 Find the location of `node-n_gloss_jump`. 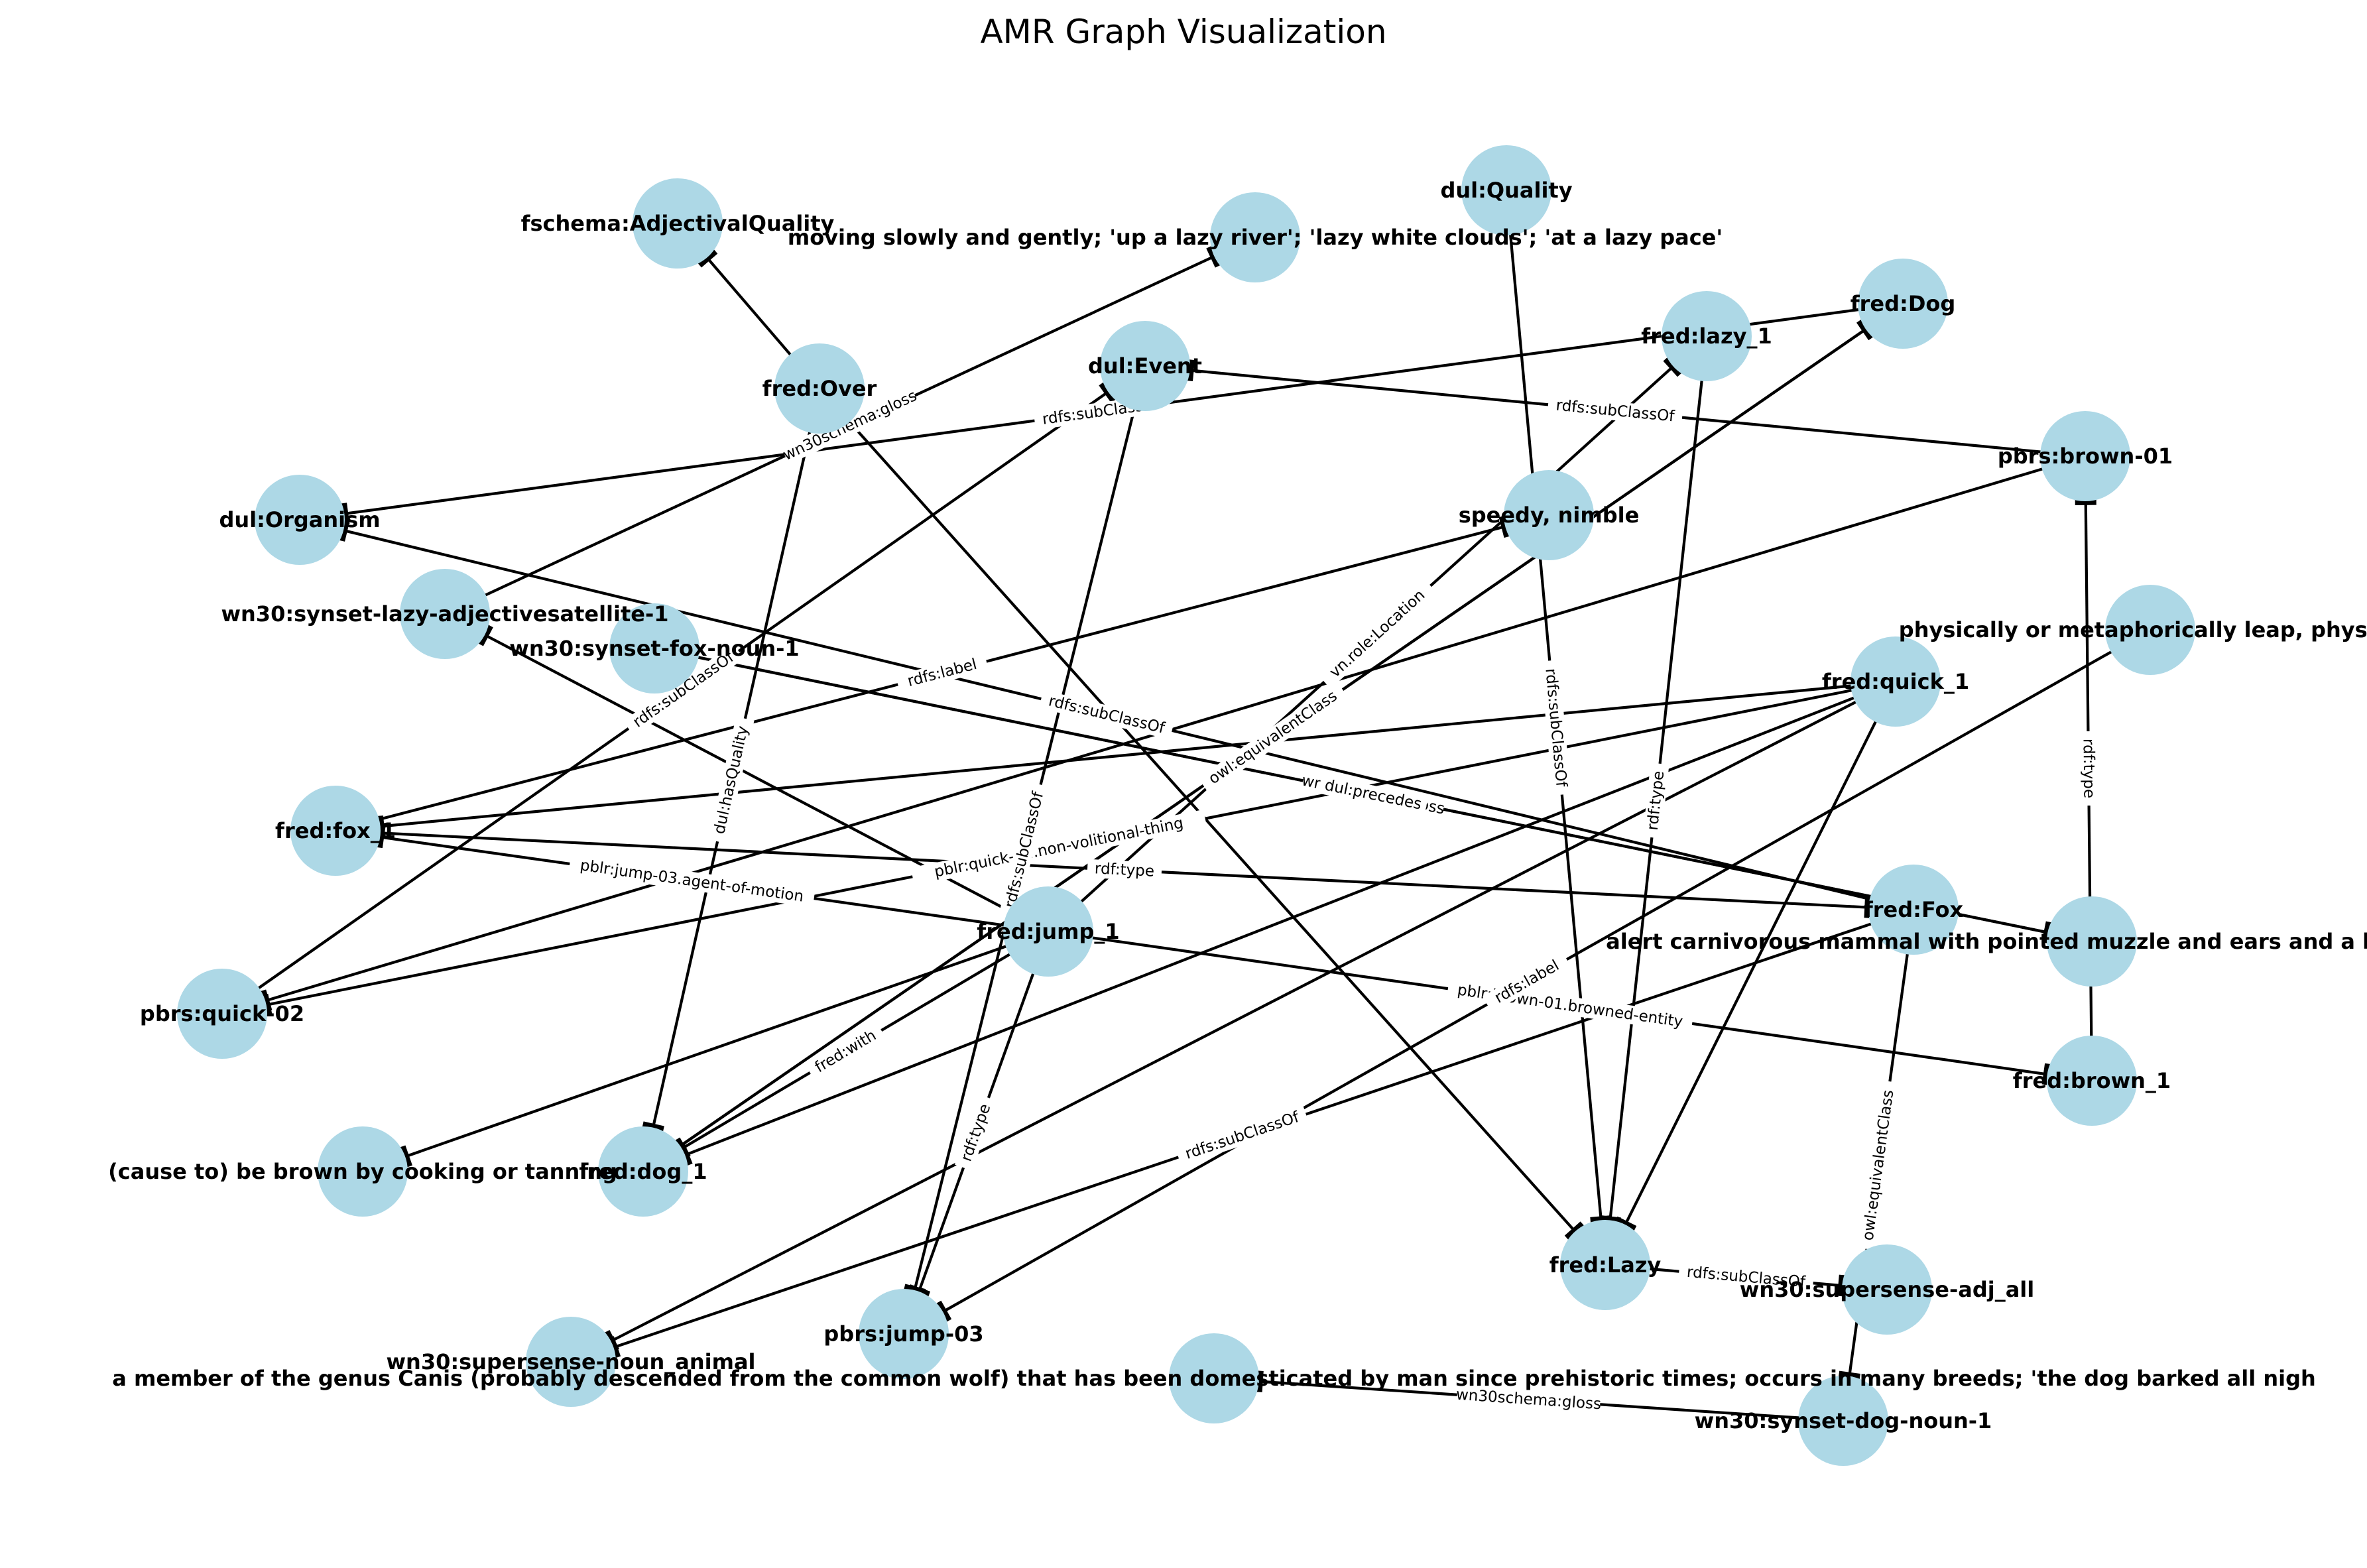

node-n_gloss_jump is located at coordinates (2150, 630).